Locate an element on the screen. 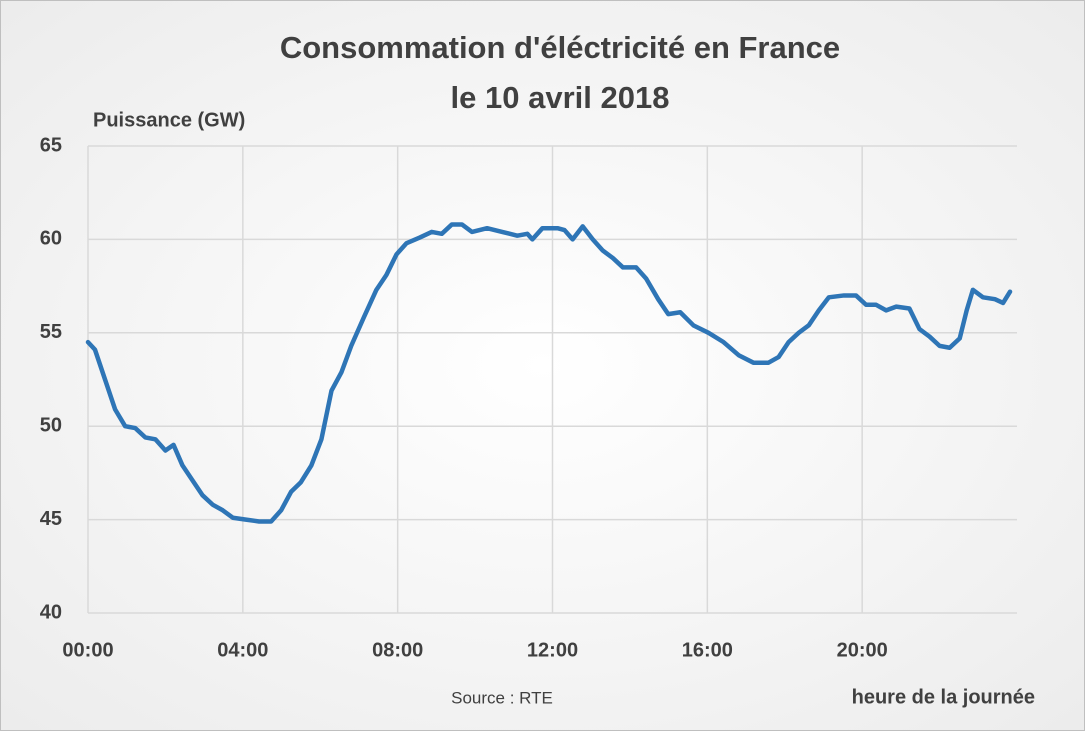  x-tick-label: 20:00 is located at coordinates (862, 650).